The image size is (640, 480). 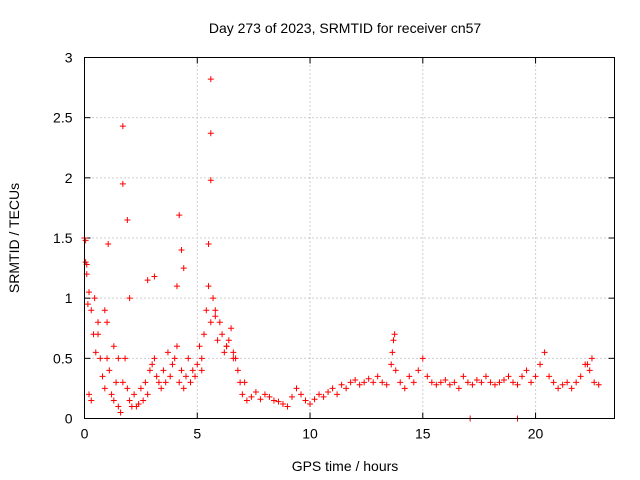 What do you see at coordinates (85, 434) in the screenshot?
I see `x-tick-label: 0` at bounding box center [85, 434].